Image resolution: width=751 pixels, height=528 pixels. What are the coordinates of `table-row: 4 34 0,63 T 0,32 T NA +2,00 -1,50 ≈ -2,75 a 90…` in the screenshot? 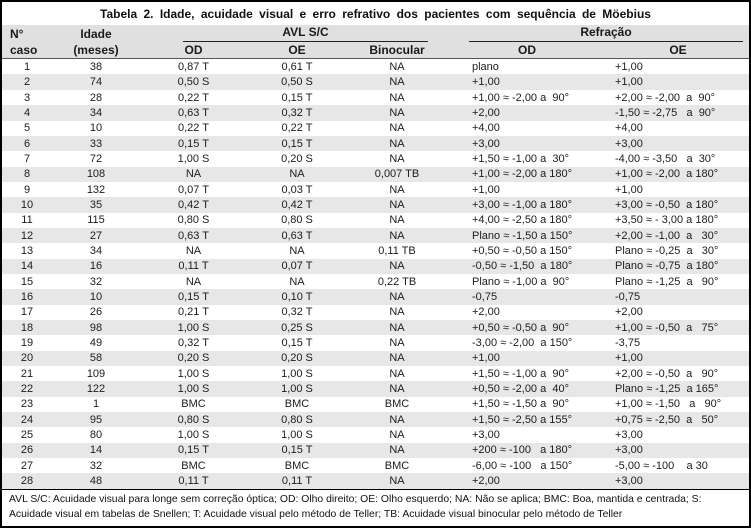 It's located at (375, 113).